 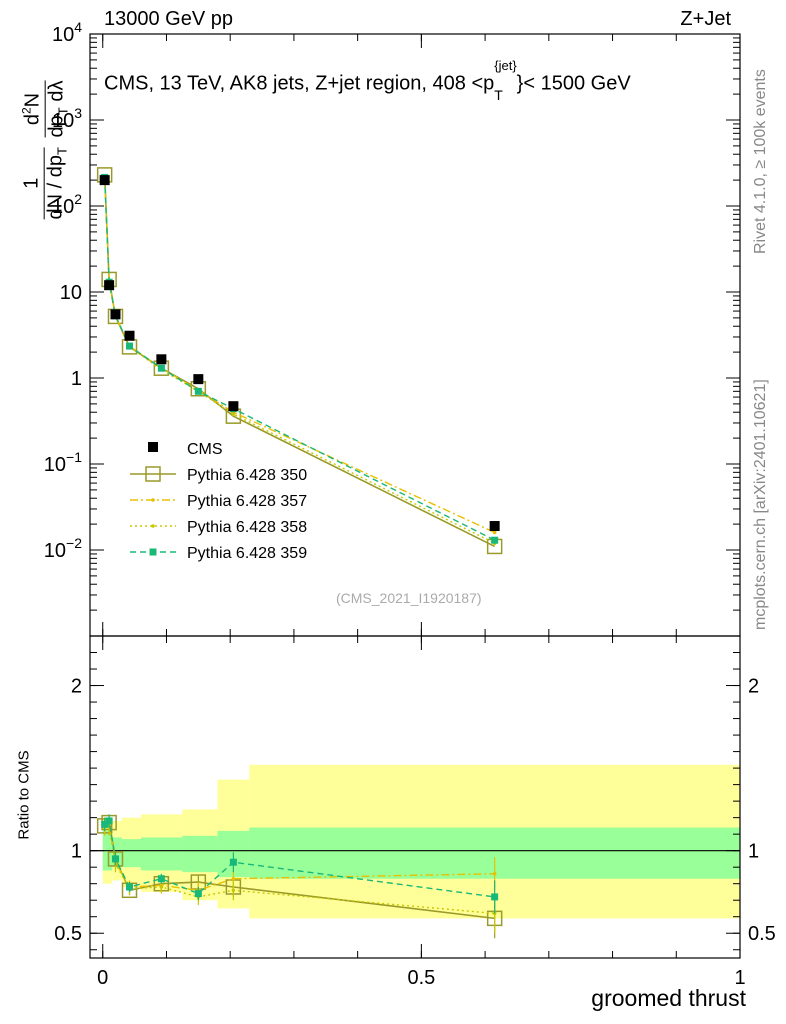 I want to click on ylabel-d4: dλ, so click(x=56, y=91).